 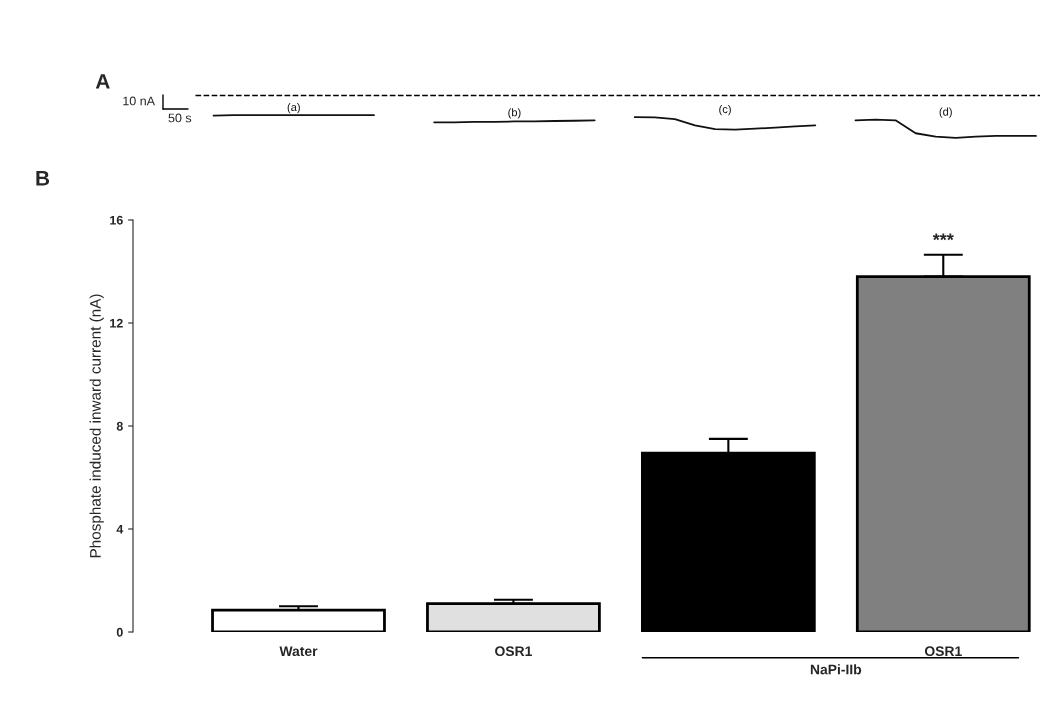 What do you see at coordinates (943, 237) in the screenshot?
I see `annotation: ***` at bounding box center [943, 237].